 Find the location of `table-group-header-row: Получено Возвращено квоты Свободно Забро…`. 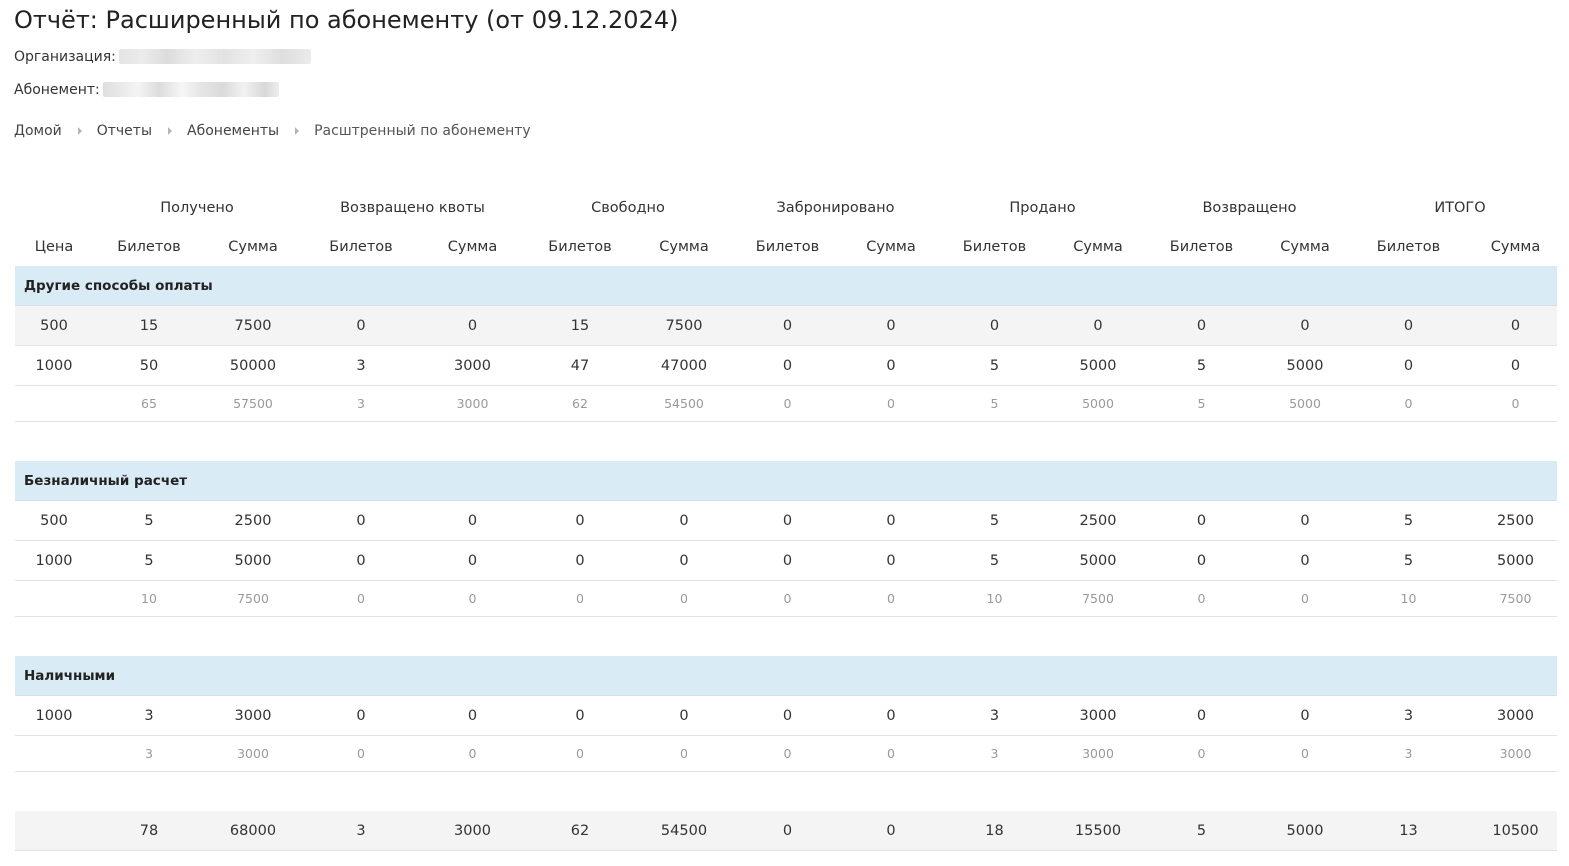

table-group-header-row: Получено Возвращено квоты Свободно Забро… is located at coordinates (786, 207).